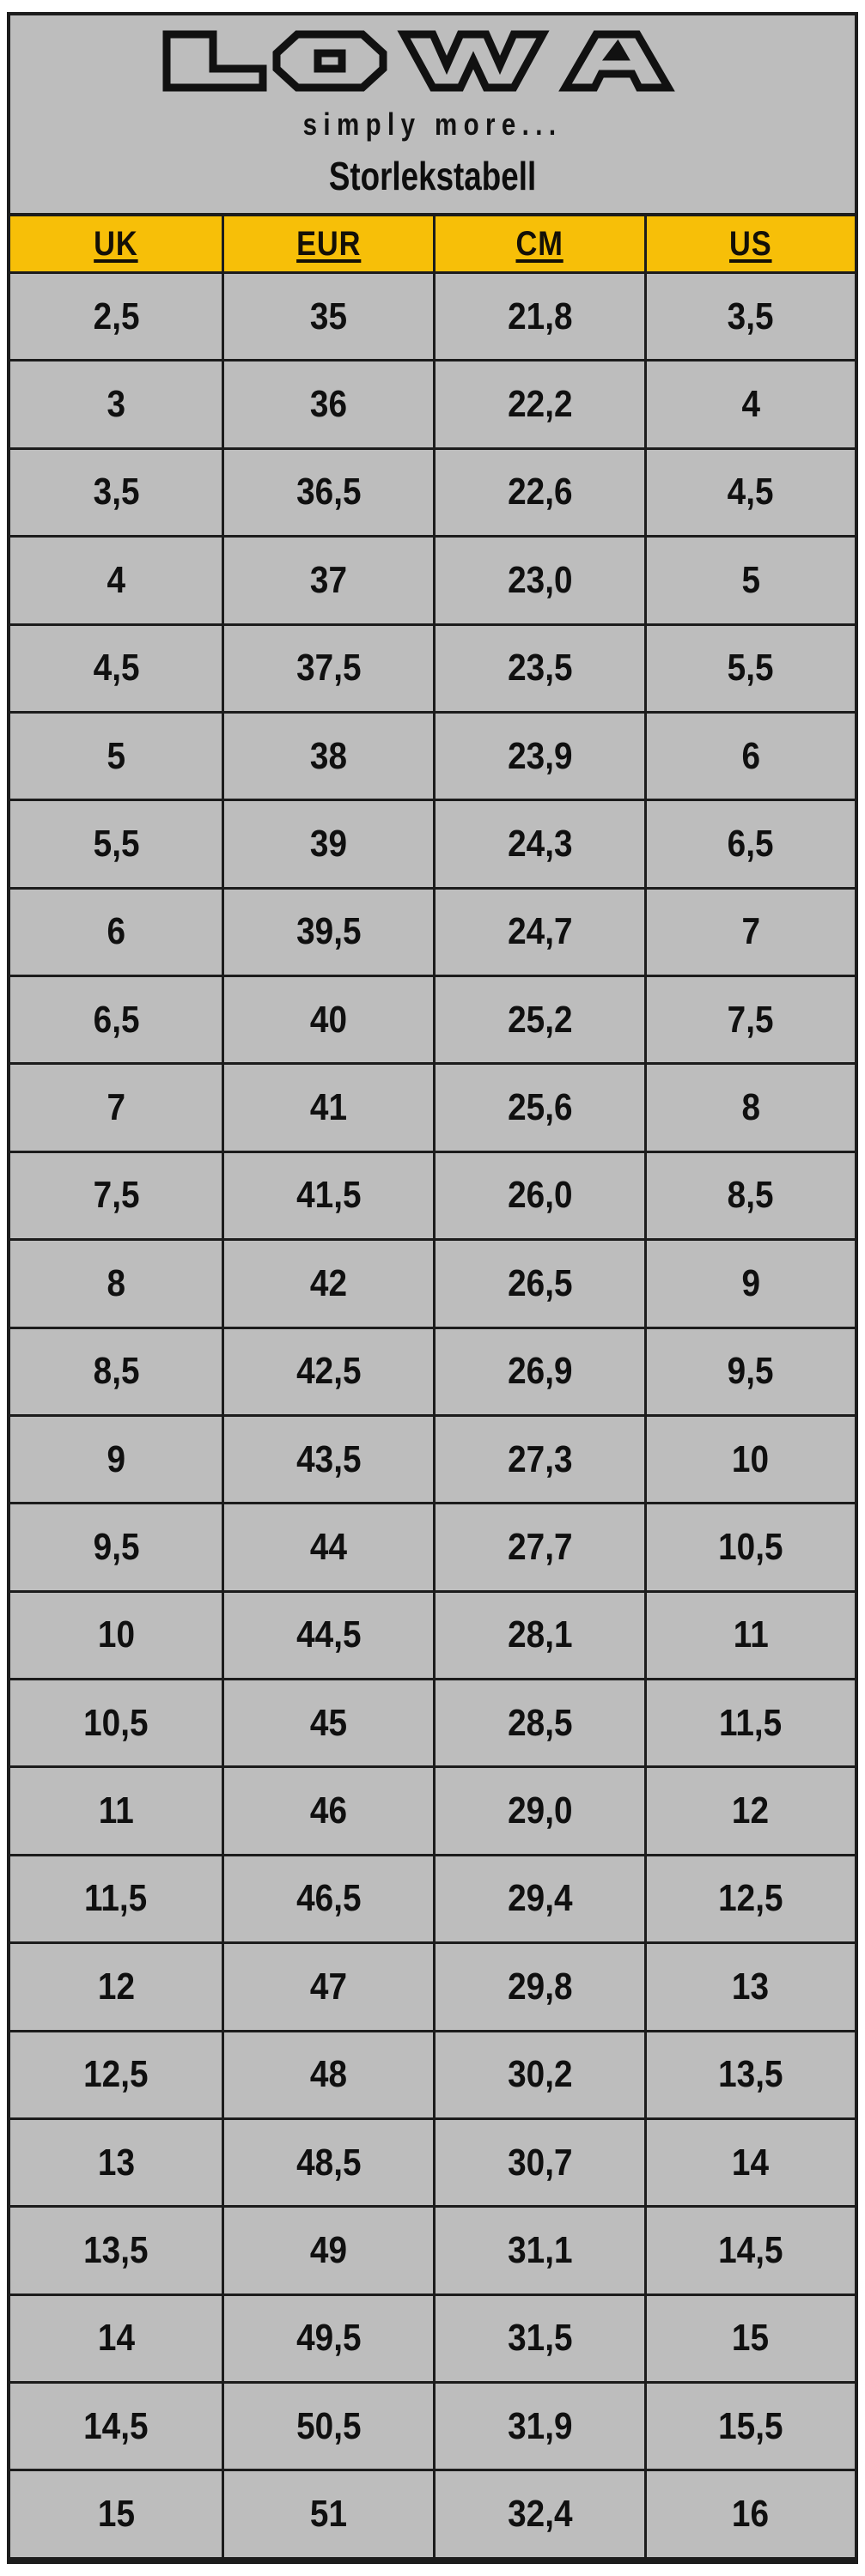 The height and width of the screenshot is (2576, 865). What do you see at coordinates (540, 1107) in the screenshot?
I see `cell-value: 25,6` at bounding box center [540, 1107].